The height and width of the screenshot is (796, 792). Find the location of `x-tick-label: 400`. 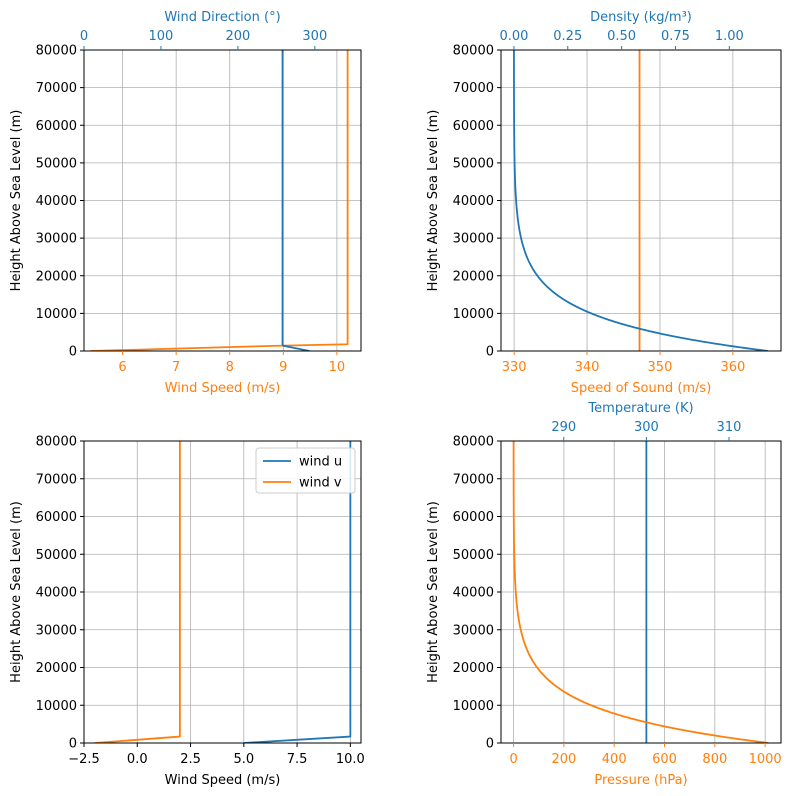

x-tick-label: 400 is located at coordinates (614, 759).